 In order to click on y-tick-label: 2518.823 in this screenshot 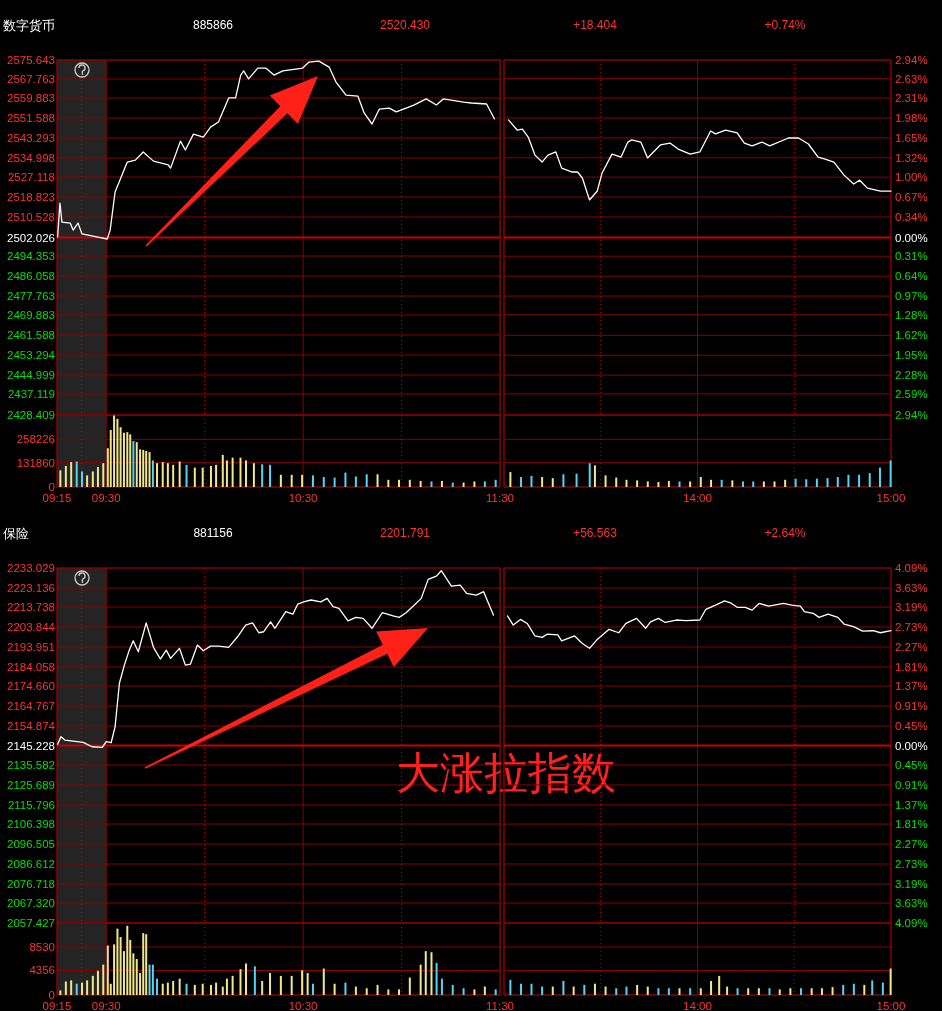, I will do `click(31, 197)`.